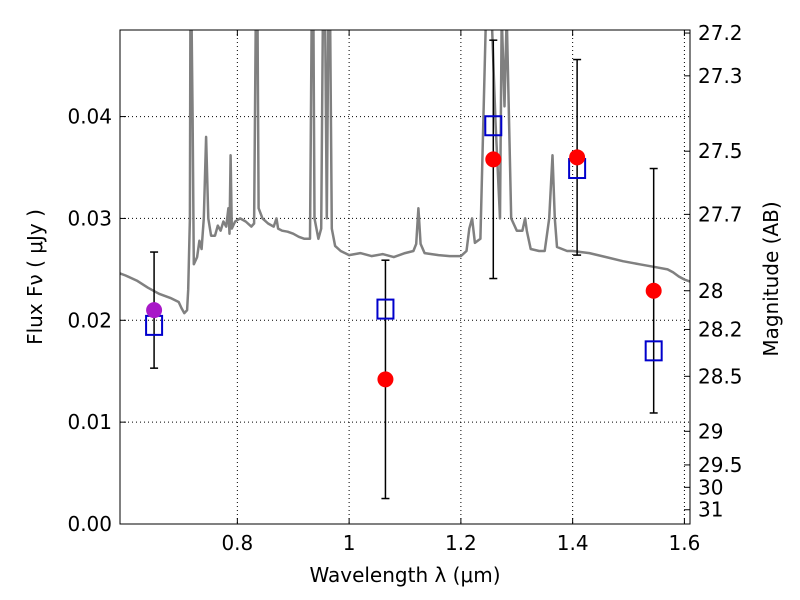  What do you see at coordinates (720, 214) in the screenshot?
I see `right-tick-label: 27.7` at bounding box center [720, 214].